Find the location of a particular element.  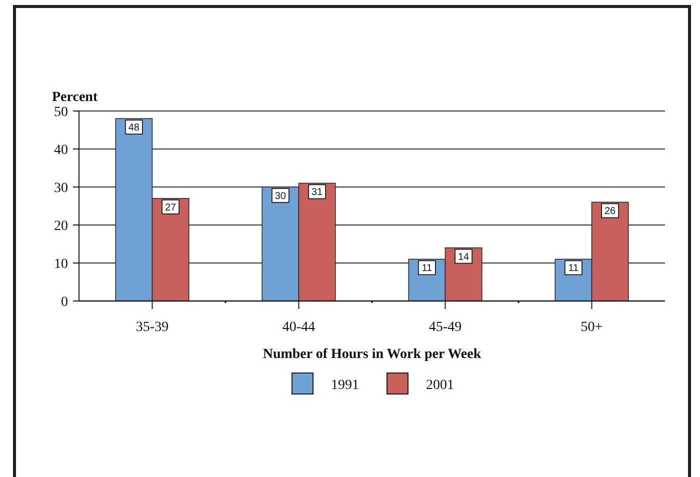

y-tick-label: 30 is located at coordinates (61, 188).